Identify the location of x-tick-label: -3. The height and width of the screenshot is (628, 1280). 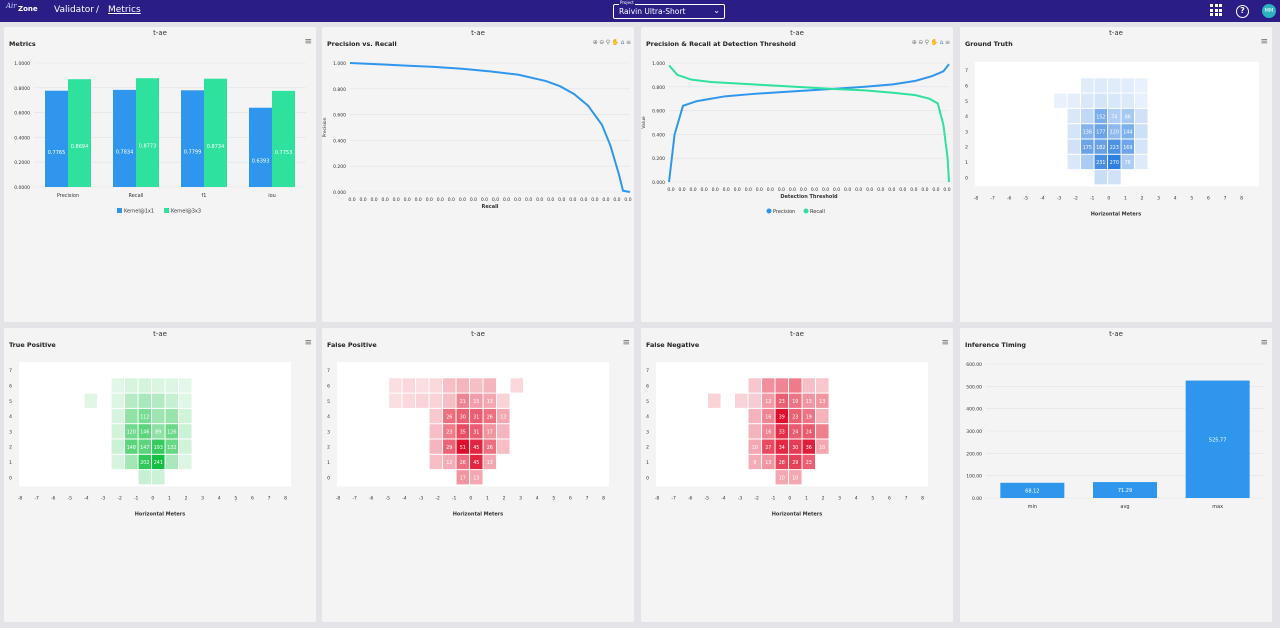
(103, 498).